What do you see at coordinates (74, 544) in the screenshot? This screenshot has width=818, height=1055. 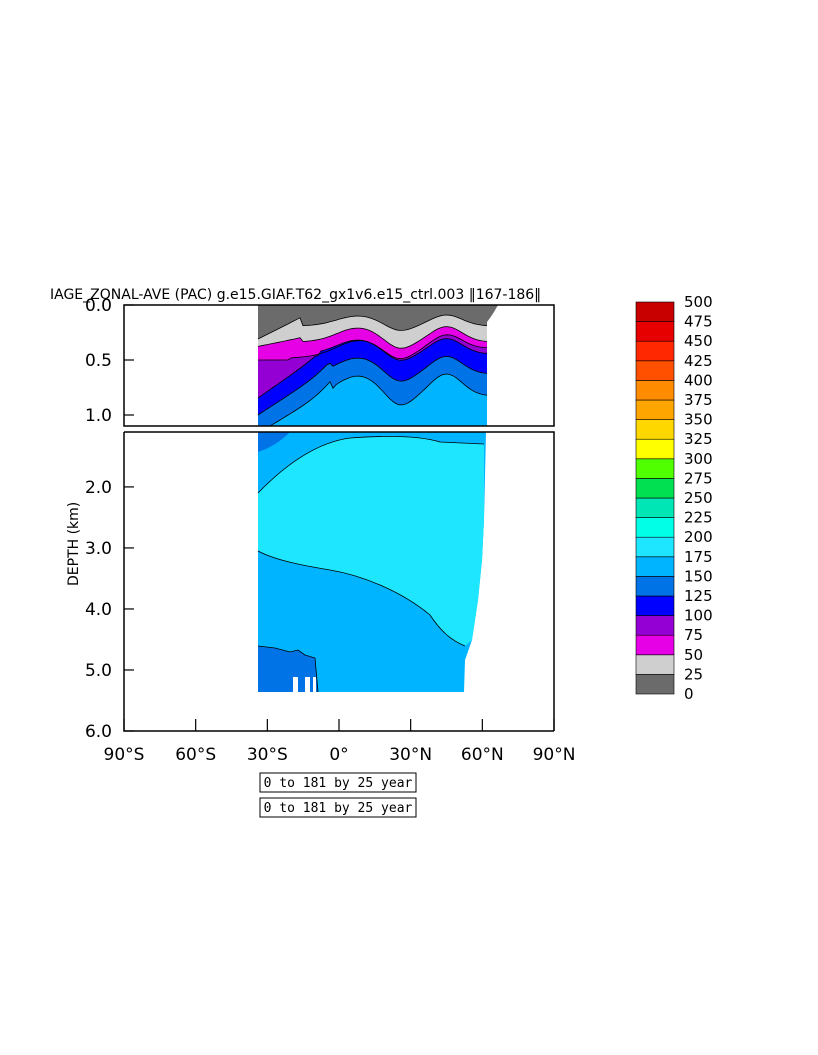 I see `y-axis-label: DEPTH (km)` at bounding box center [74, 544].